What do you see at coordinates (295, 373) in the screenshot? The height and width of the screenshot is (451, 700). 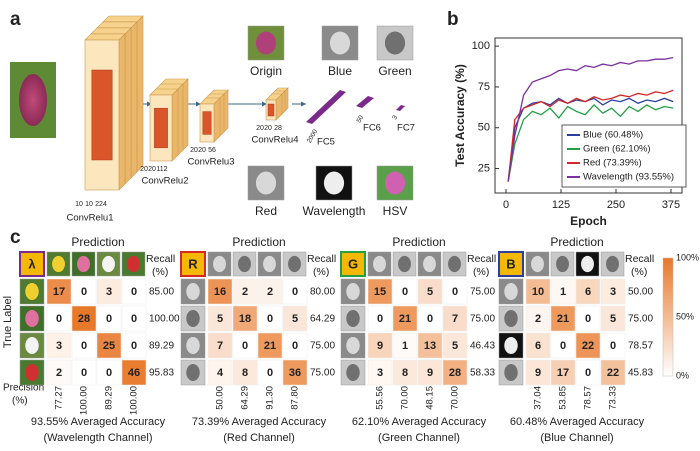 I see `cell-value: 36` at bounding box center [295, 373].